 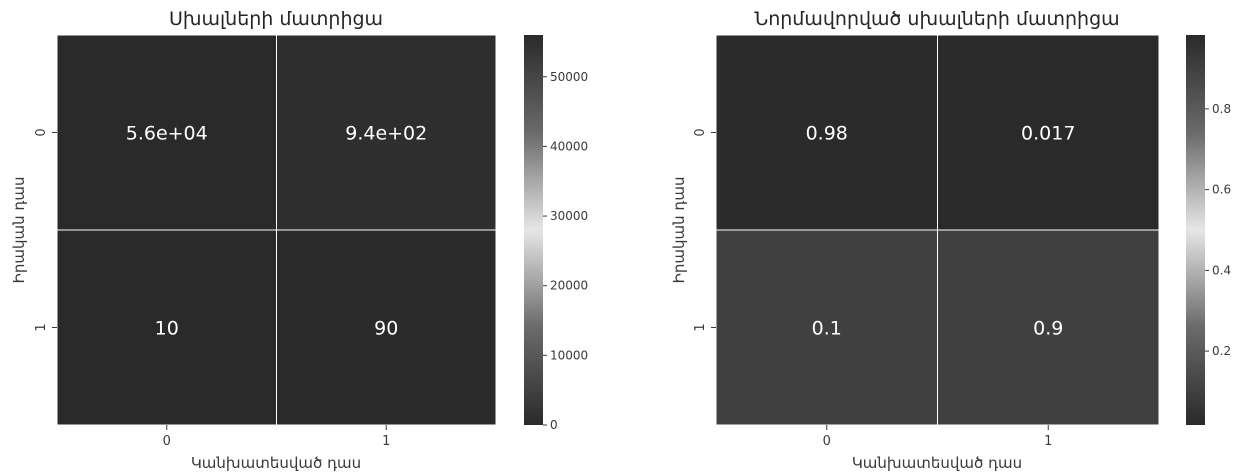 I want to click on chart-title: Սխալների մատրիցա, so click(x=276, y=19).